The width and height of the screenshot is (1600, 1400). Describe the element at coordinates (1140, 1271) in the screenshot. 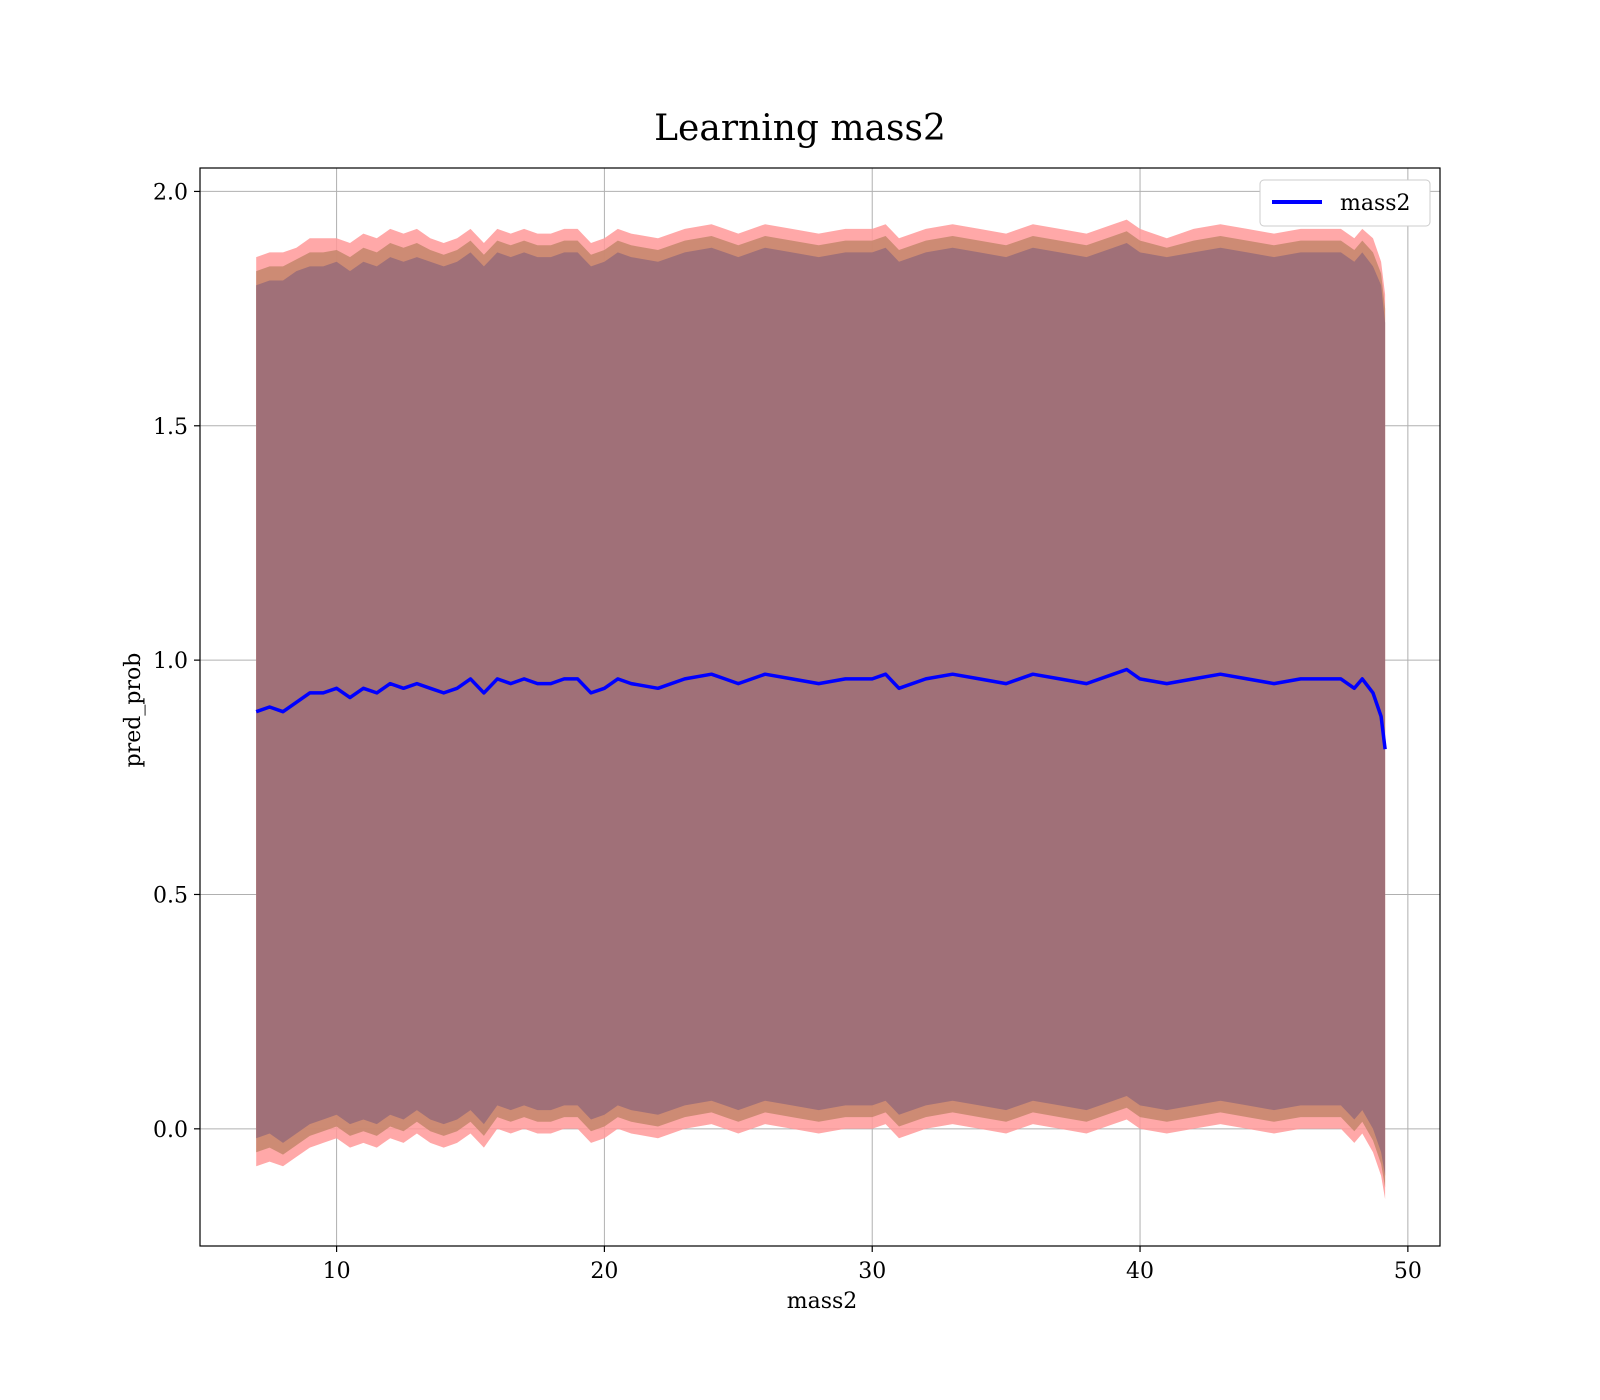

I see `x-tick-label: 40` at that location.